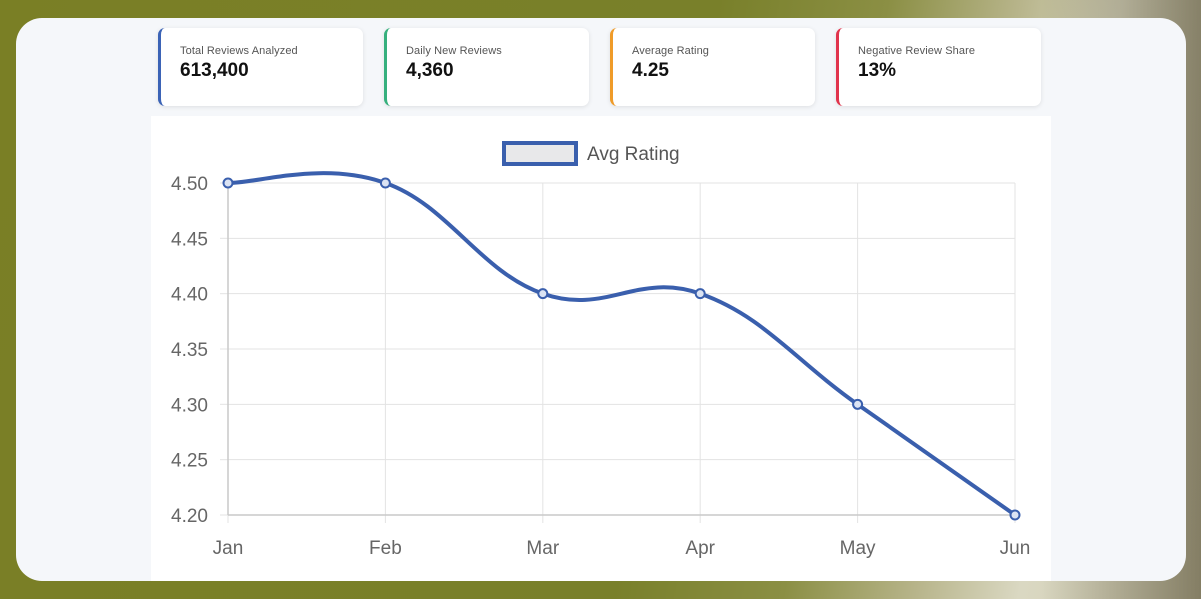 The height and width of the screenshot is (599, 1201). Describe the element at coordinates (540, 153) in the screenshot. I see `legend-swatch` at that location.